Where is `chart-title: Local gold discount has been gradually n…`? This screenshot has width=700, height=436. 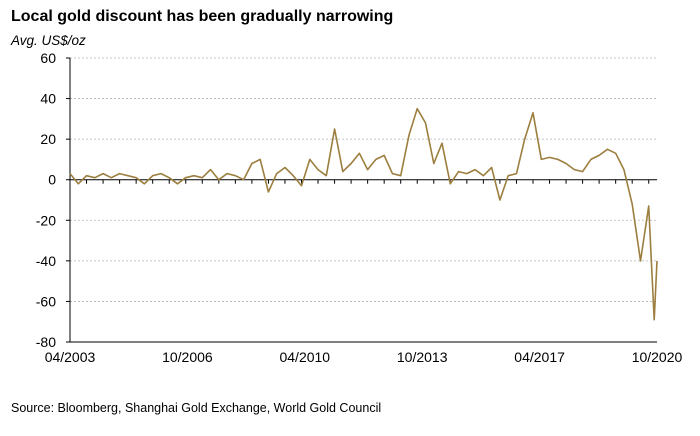
chart-title: Local gold discount has been gradually n… is located at coordinates (202, 16).